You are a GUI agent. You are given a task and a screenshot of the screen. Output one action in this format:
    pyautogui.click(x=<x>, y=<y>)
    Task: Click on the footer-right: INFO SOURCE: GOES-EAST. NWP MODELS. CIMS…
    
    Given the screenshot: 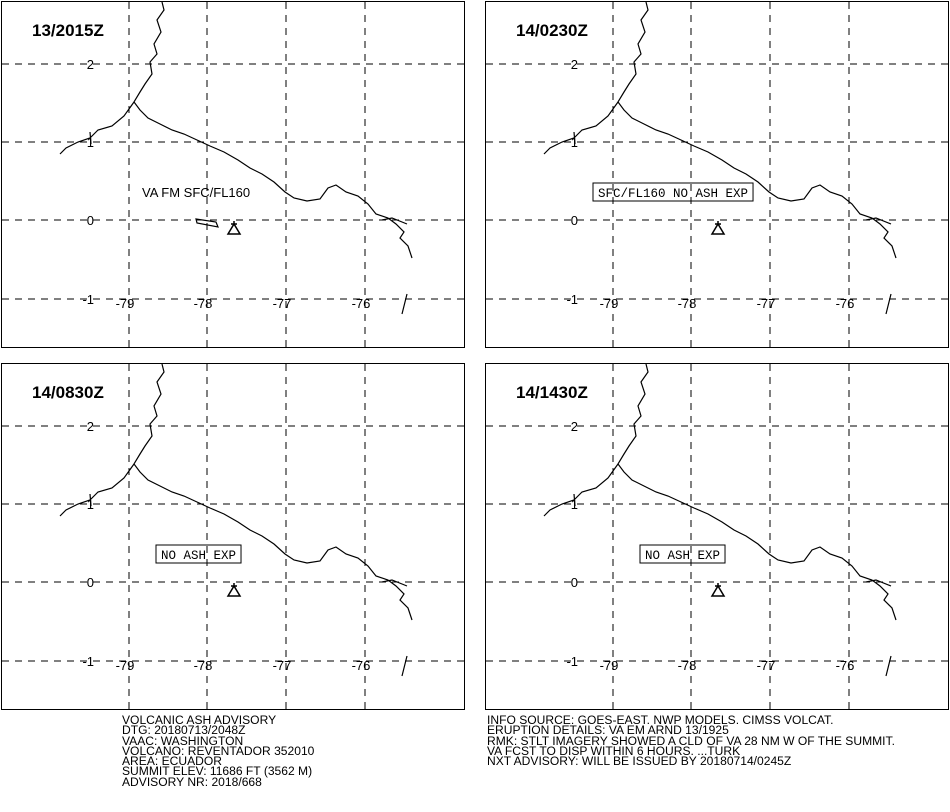 What is the action you would take?
    pyautogui.click(x=691, y=741)
    